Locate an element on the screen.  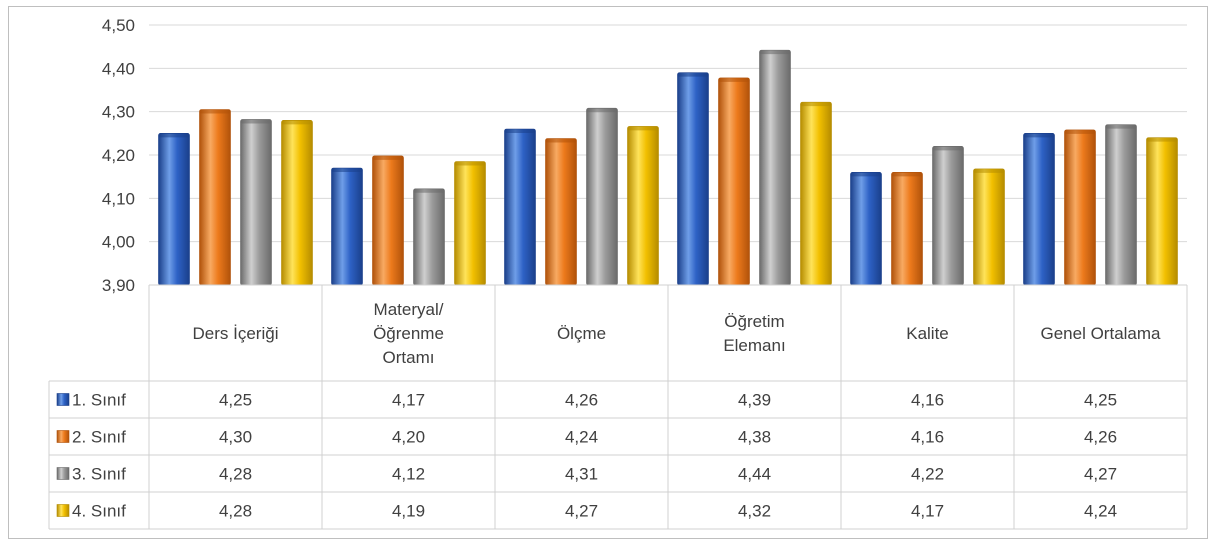
y-tick-label: 4,30 is located at coordinates (118, 112).